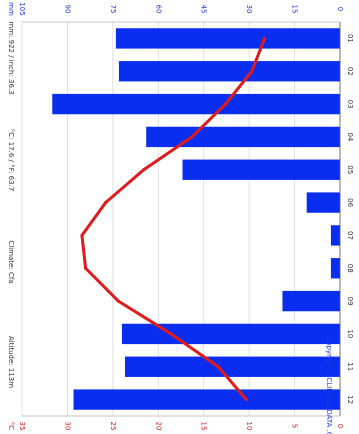 Image resolution: width=359 pixels, height=434 pixels. Describe the element at coordinates (11, 57) in the screenshot. I see `header-precipitation: mm: 922 / inch: 36.3` at that location.